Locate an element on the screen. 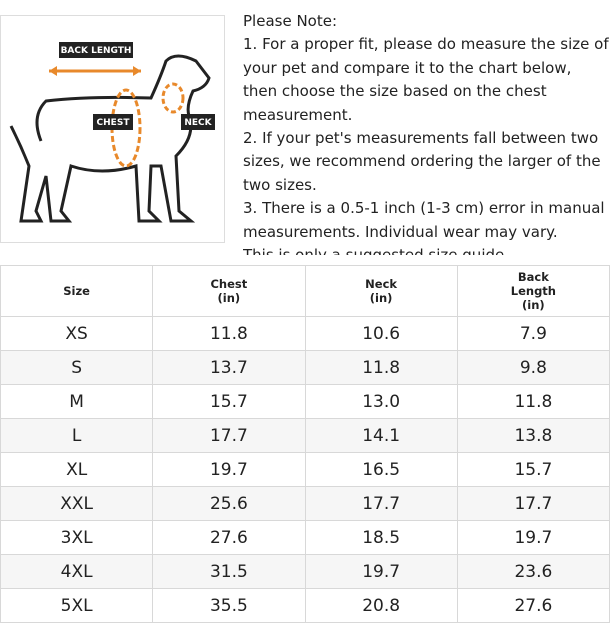 This screenshot has width=610, height=623. chest-label: CHEST is located at coordinates (114, 123).